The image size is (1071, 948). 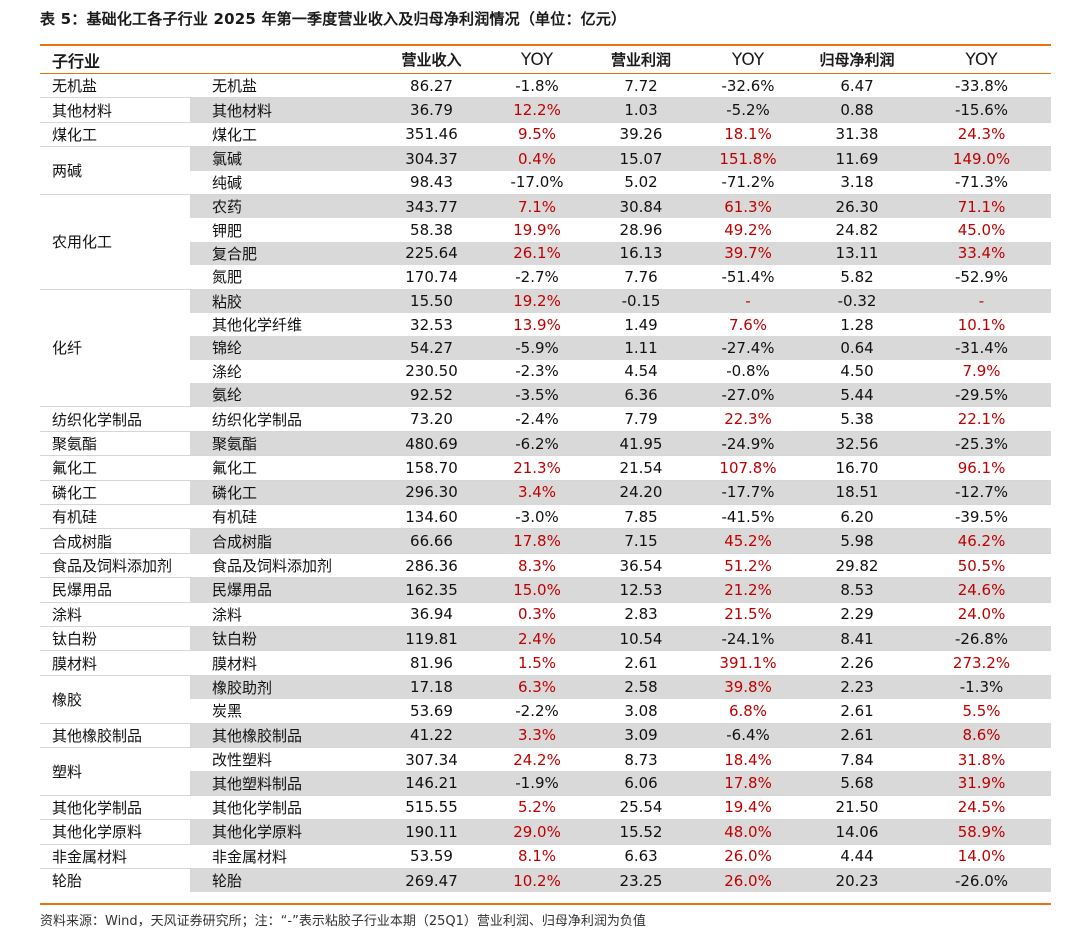 What do you see at coordinates (641, 324) in the screenshot?
I see `op-profit-cell: 1.49` at bounding box center [641, 324].